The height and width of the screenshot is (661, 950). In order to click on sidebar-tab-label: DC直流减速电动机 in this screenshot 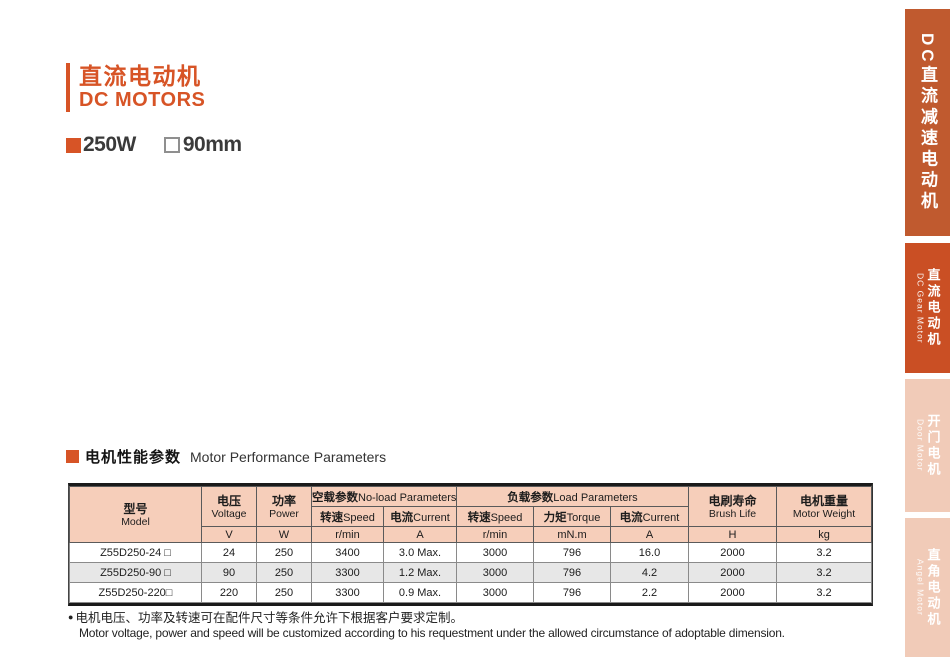, I will do `click(927, 122)`.